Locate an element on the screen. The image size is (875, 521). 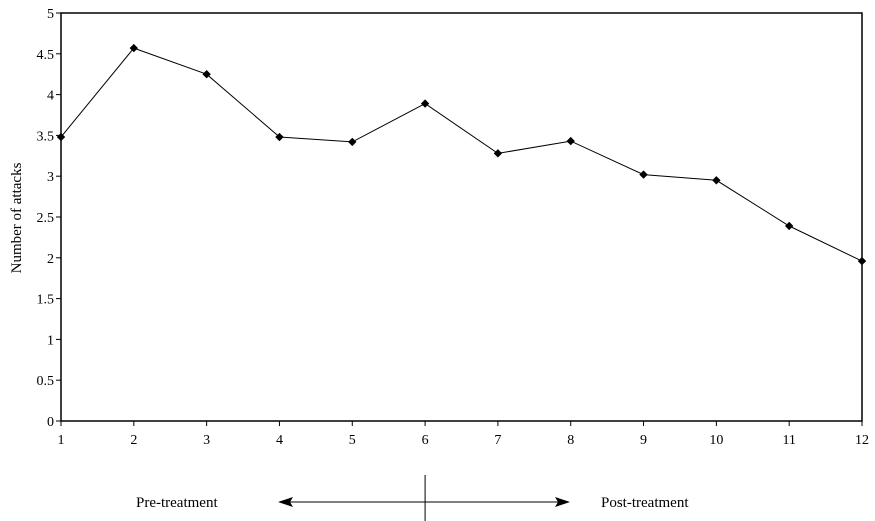
x-tick-label: 9 is located at coordinates (643, 440).